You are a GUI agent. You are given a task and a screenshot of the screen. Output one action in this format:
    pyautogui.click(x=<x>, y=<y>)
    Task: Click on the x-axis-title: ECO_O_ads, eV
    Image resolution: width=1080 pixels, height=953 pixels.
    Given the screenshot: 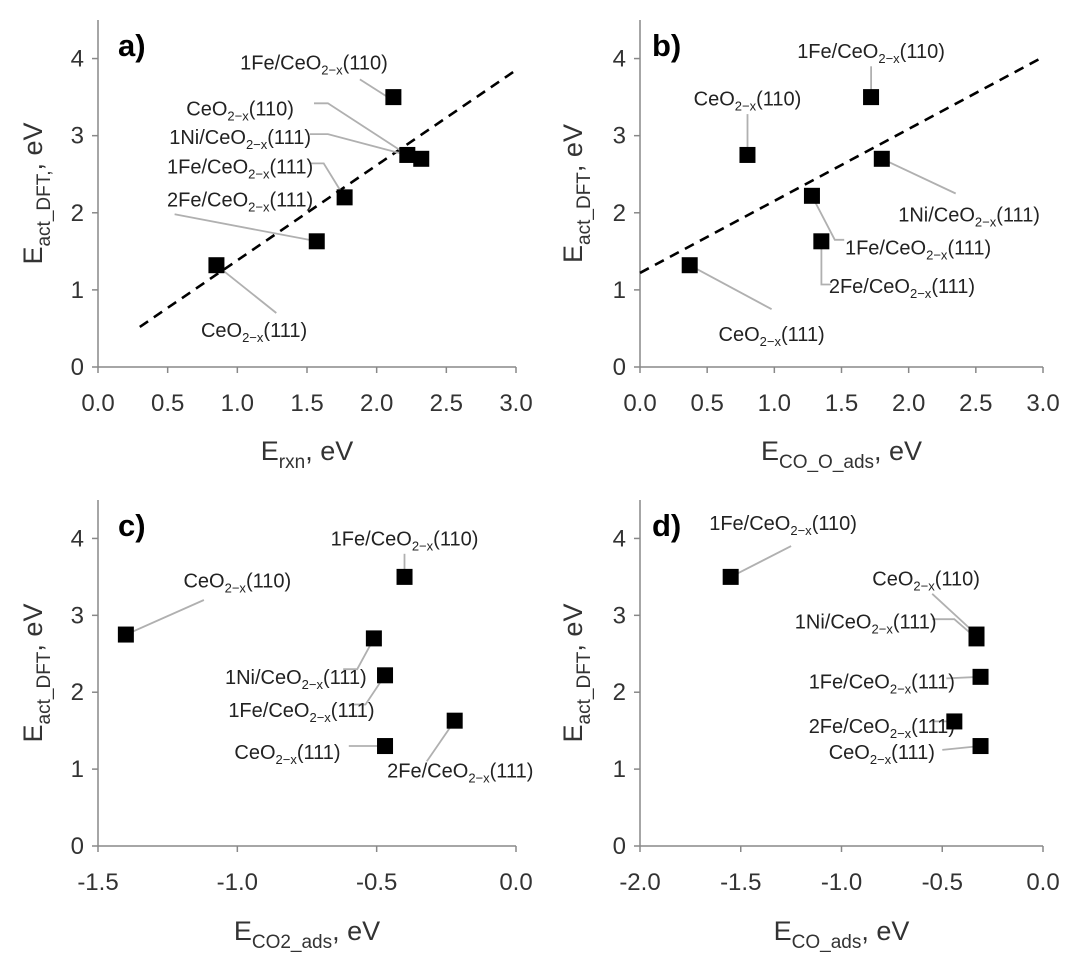 What is the action you would take?
    pyautogui.click(x=841, y=454)
    